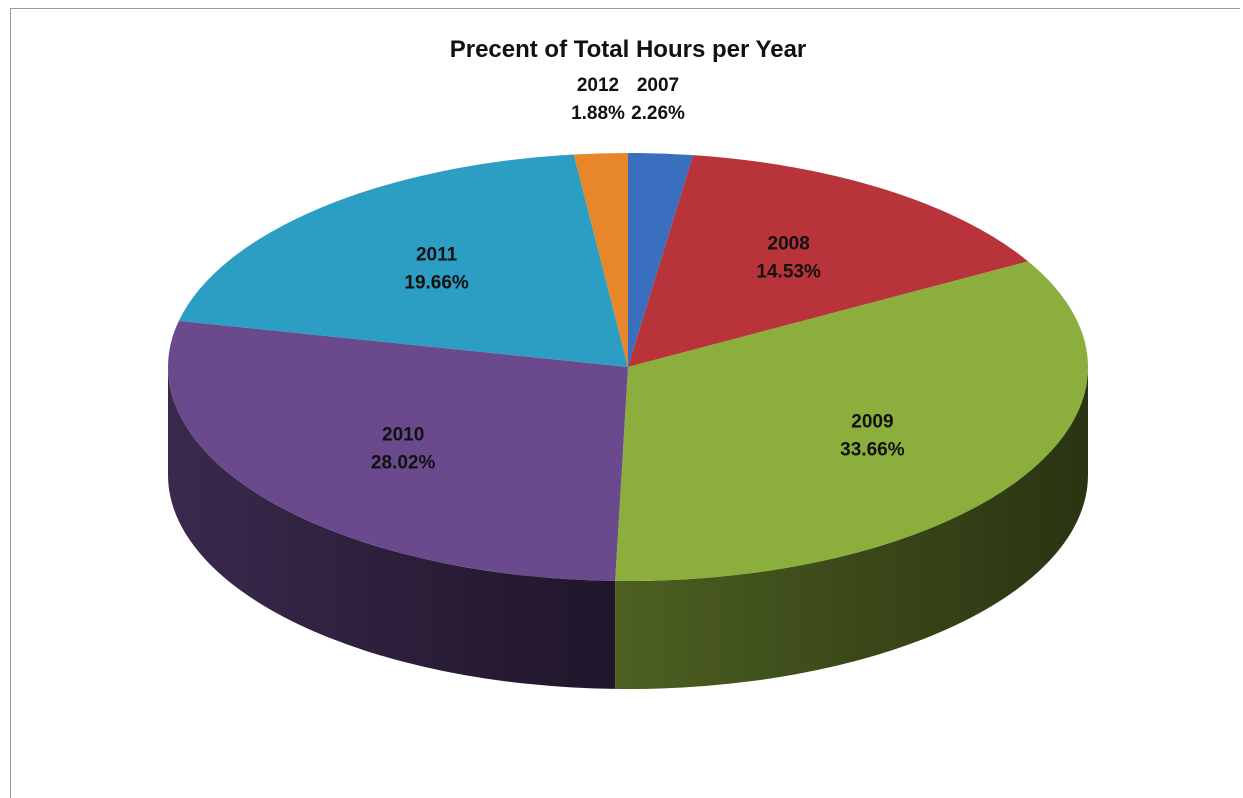 The width and height of the screenshot is (1243, 798). What do you see at coordinates (661, 260) in the screenshot?
I see `slice-2007` at bounding box center [661, 260].